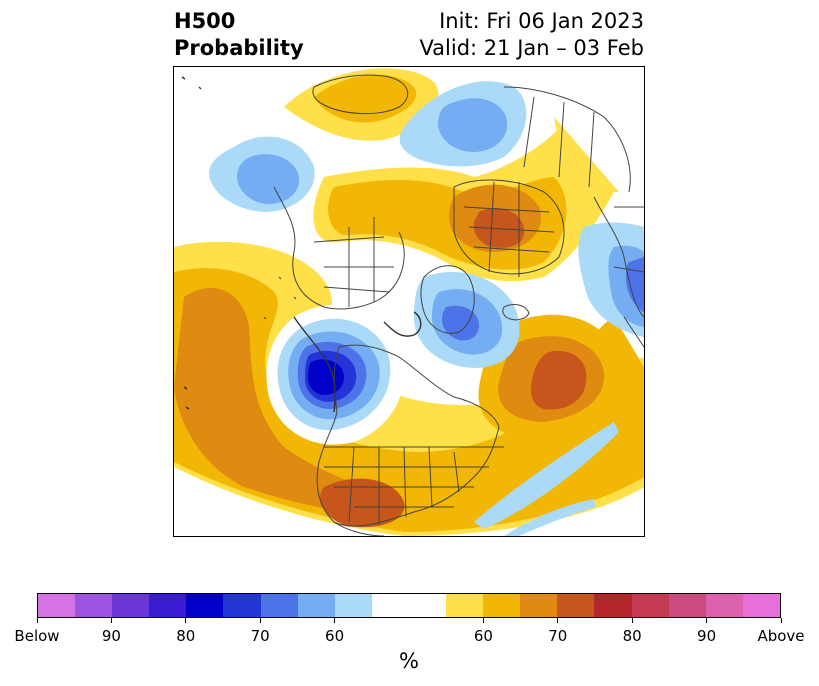 Image resolution: width=819 pixels, height=686 pixels. I want to click on cold-anomaly-siberia, so click(463, 124).